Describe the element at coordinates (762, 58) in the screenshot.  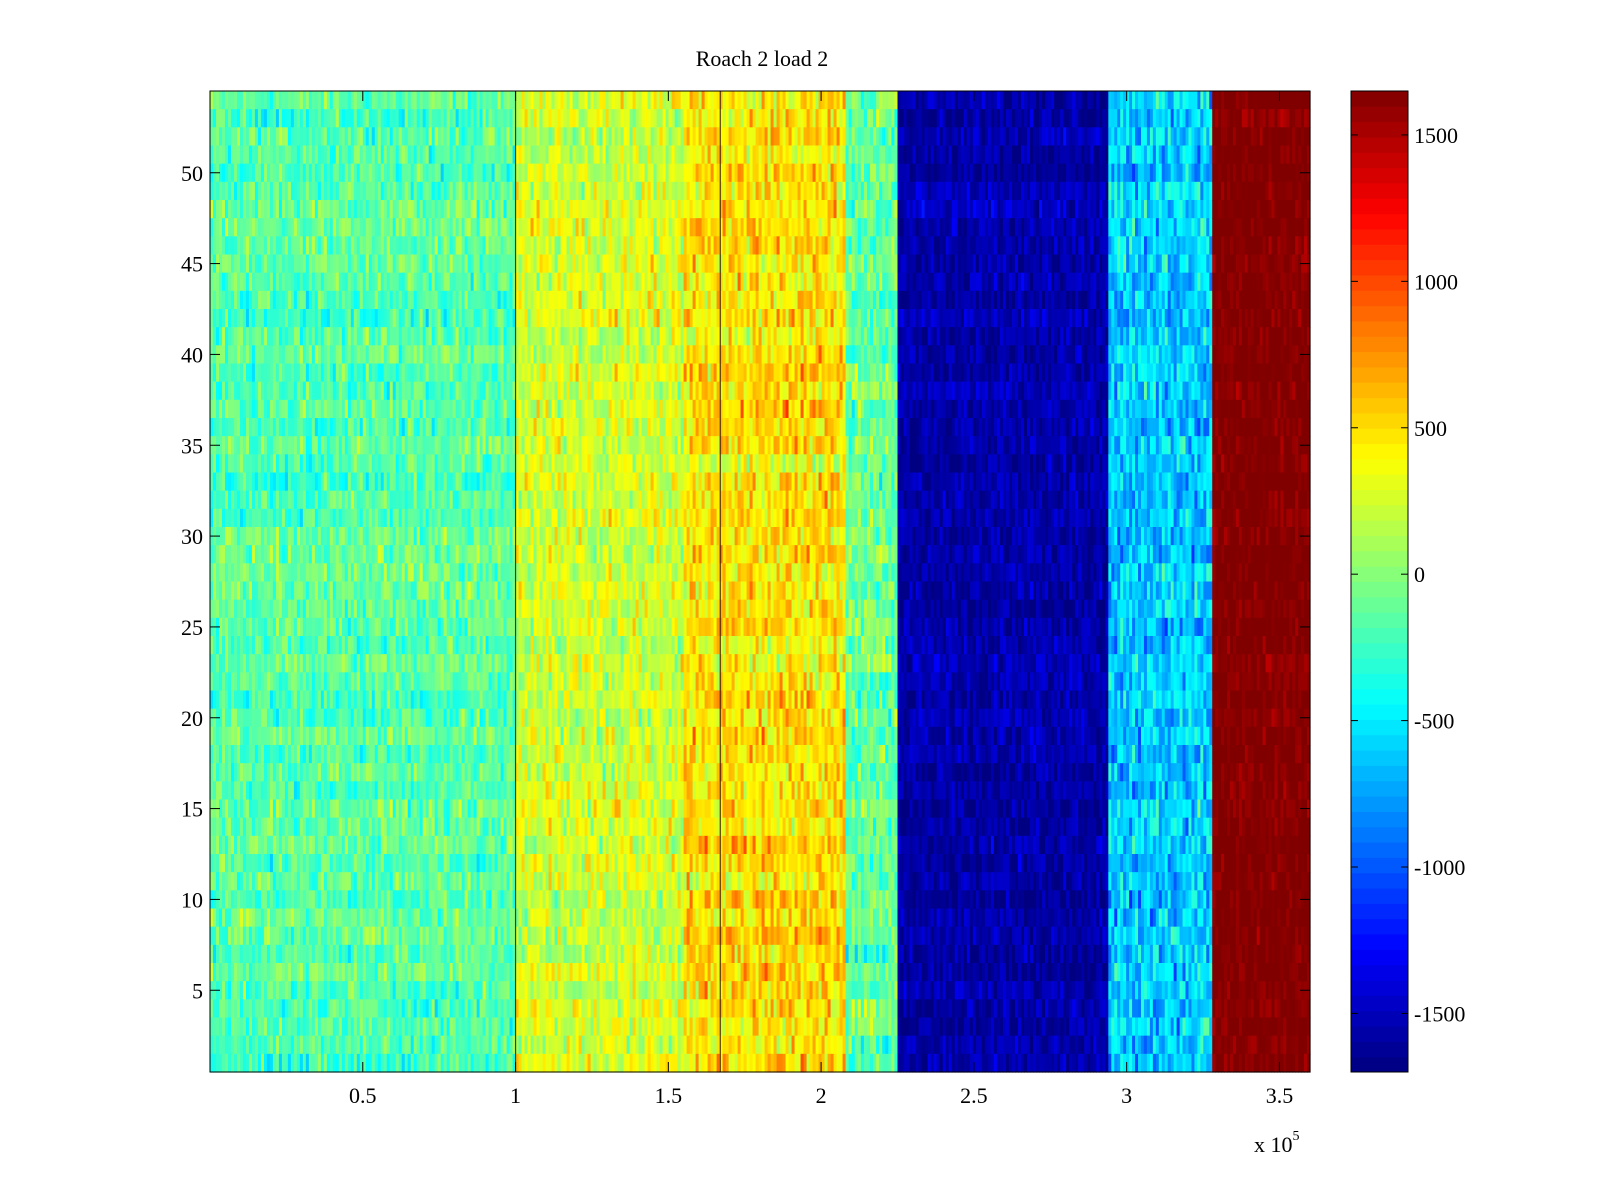
I see `chart-title: Roach 2 load 2` at that location.